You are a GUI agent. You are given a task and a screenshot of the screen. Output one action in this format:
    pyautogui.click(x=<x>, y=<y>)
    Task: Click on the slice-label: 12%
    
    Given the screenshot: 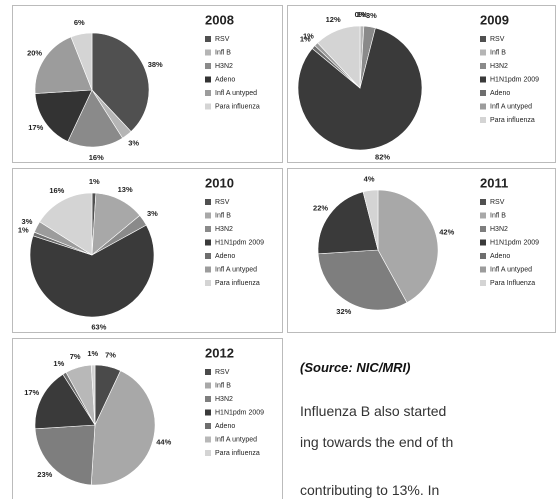 What is the action you would take?
    pyautogui.click(x=333, y=19)
    